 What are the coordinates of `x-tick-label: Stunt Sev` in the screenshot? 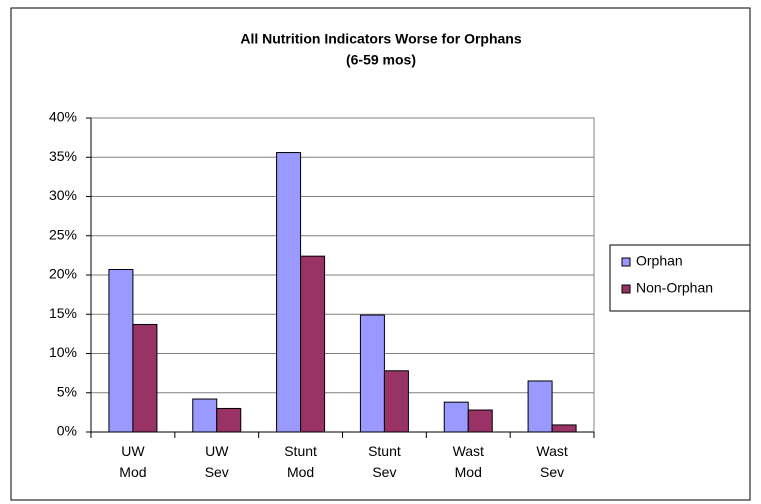 It's located at (384, 461).